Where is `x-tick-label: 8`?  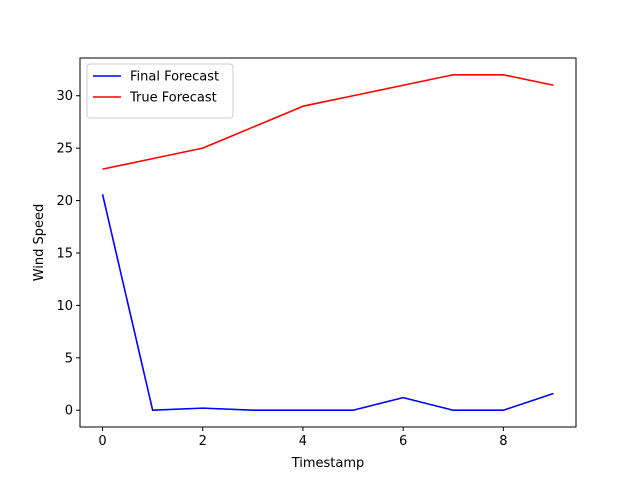
x-tick-label: 8 is located at coordinates (503, 441).